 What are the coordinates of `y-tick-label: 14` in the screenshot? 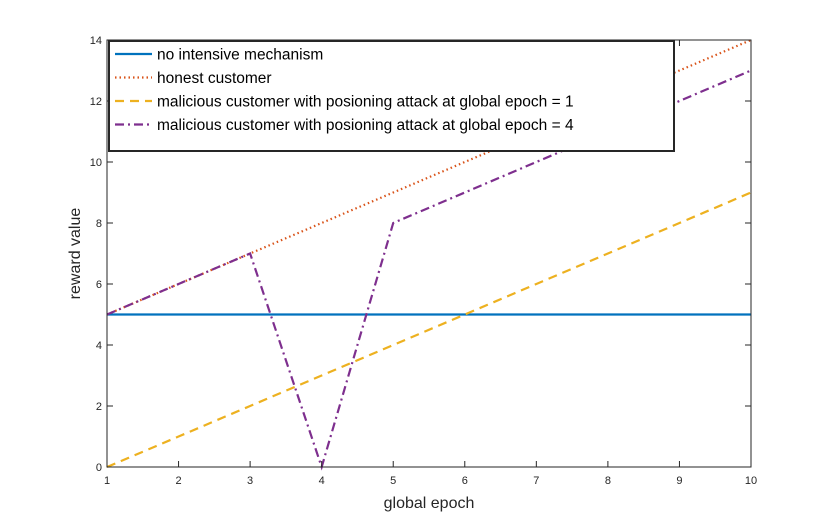 It's located at (96, 41).